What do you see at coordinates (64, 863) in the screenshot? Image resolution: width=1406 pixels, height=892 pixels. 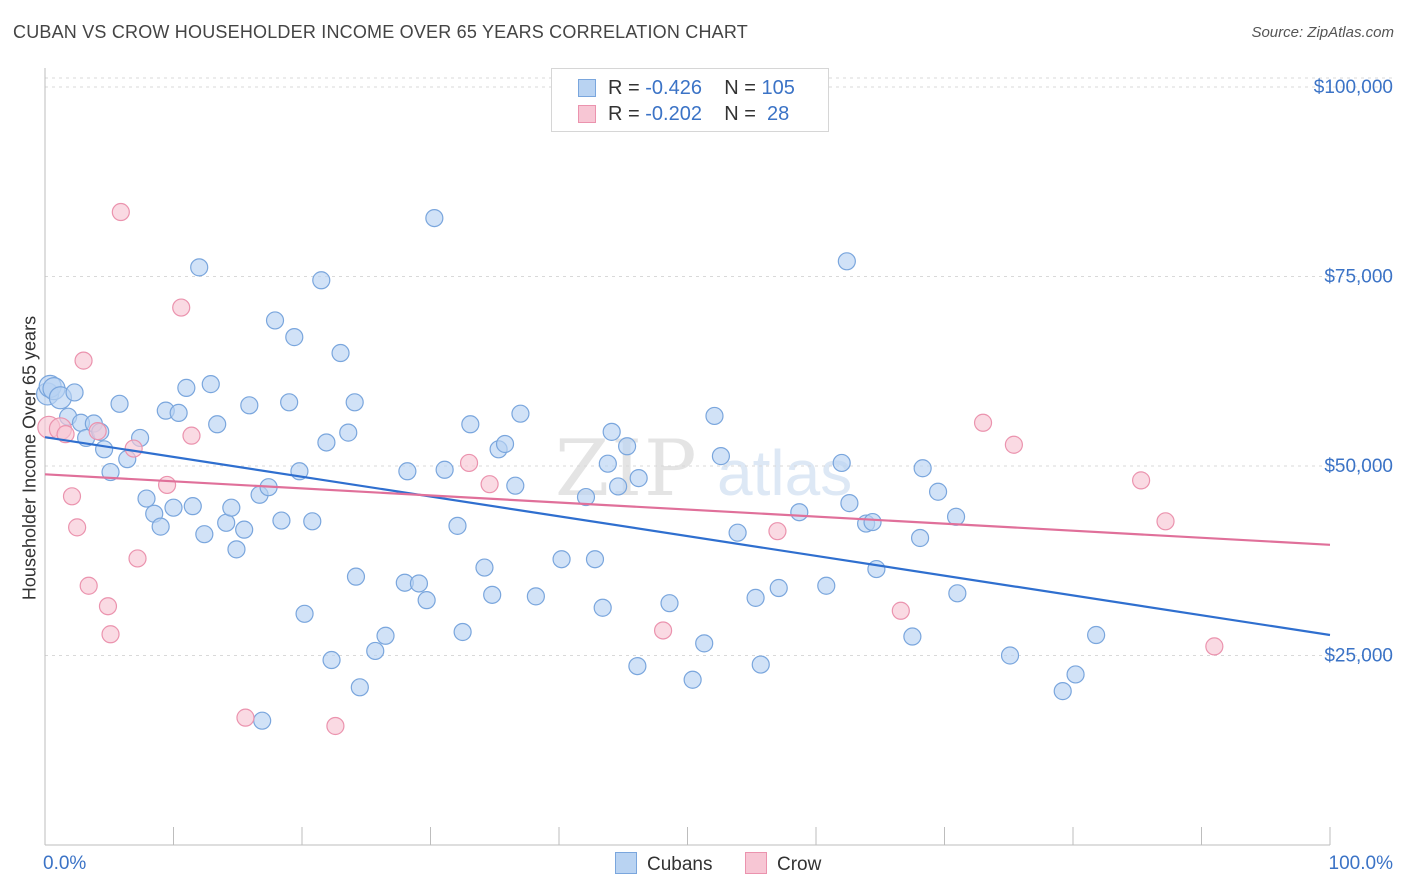 I see `x-tick-label-min: 0.0%` at bounding box center [64, 863].